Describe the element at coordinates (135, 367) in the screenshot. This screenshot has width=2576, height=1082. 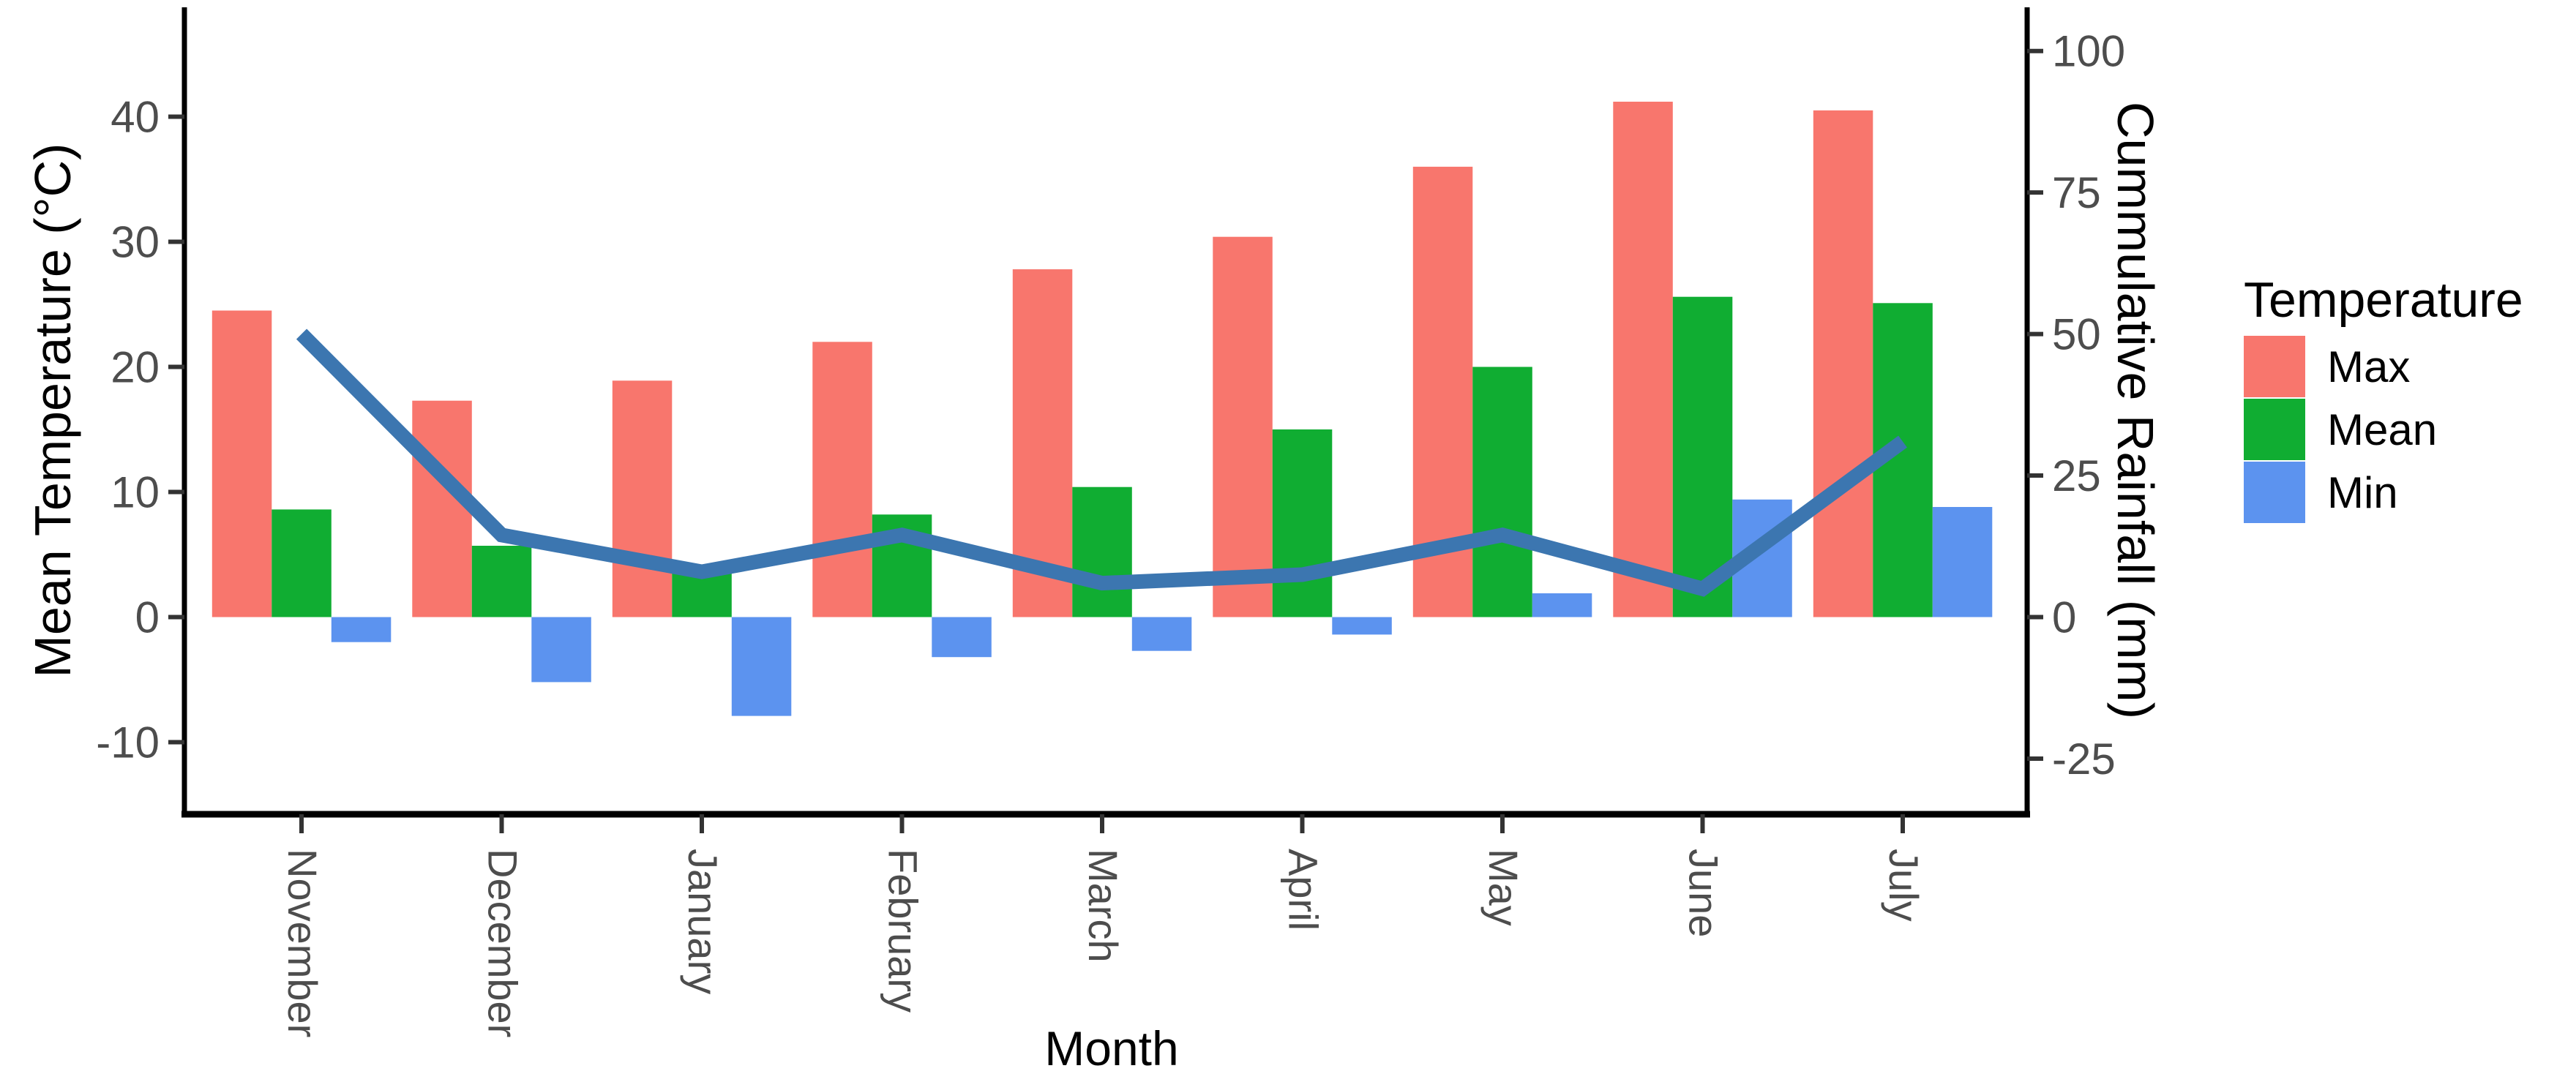
I see `left-tick-label: 20` at that location.